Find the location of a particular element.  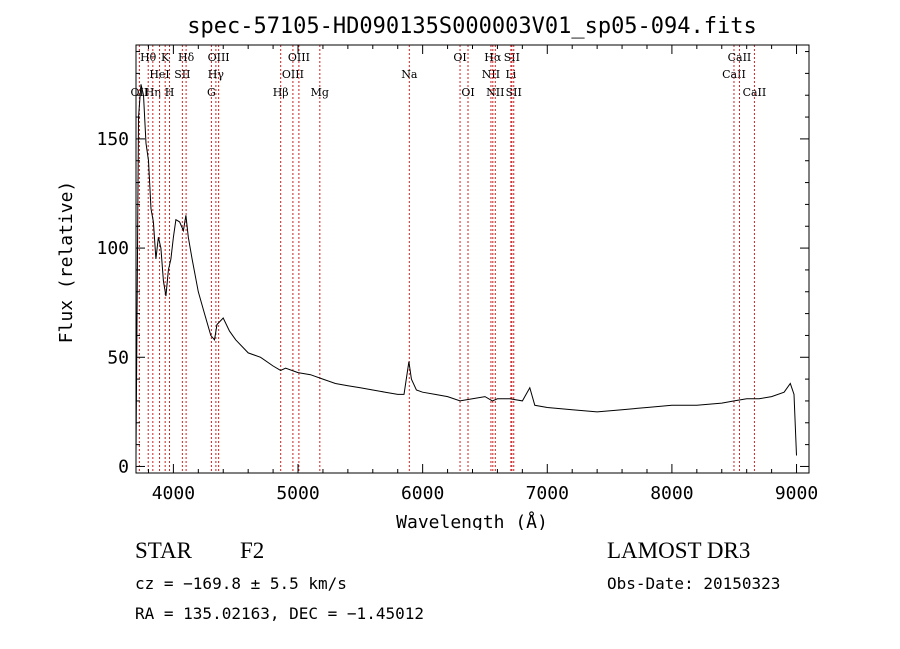

x-tick-label: 7000 is located at coordinates (547, 493).